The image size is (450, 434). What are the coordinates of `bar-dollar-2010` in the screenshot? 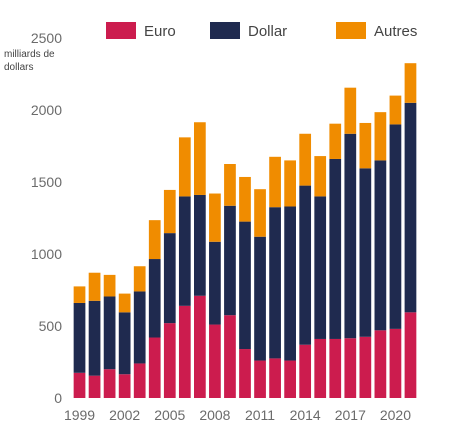 It's located at (245, 285).